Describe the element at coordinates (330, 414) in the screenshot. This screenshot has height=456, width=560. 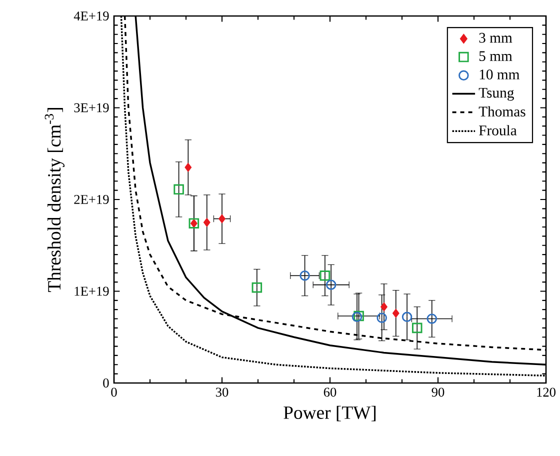
I see `x-axis-title: Power [TW]` at that location.